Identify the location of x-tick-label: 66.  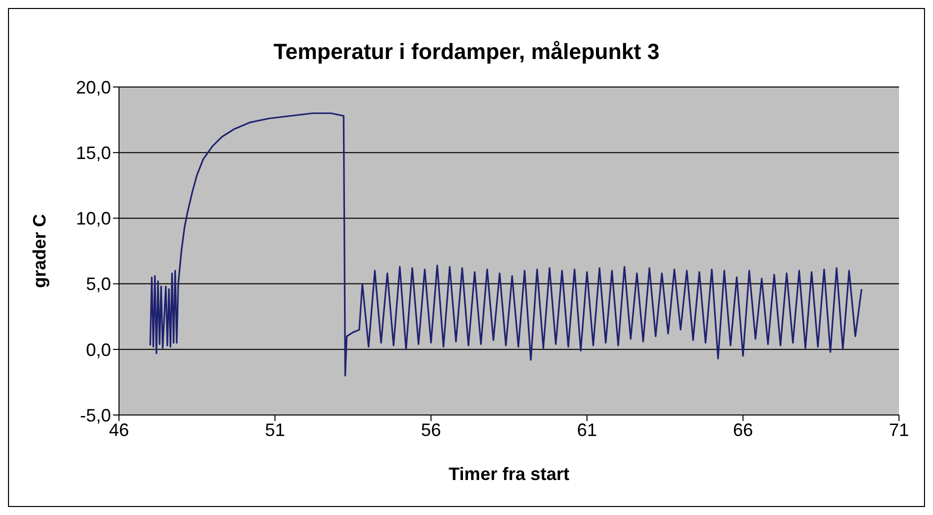
(743, 430).